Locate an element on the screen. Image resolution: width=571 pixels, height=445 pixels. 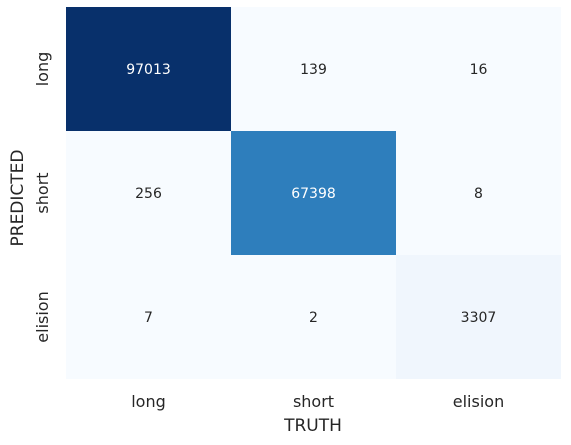
y-tick-label: elision is located at coordinates (42, 316).